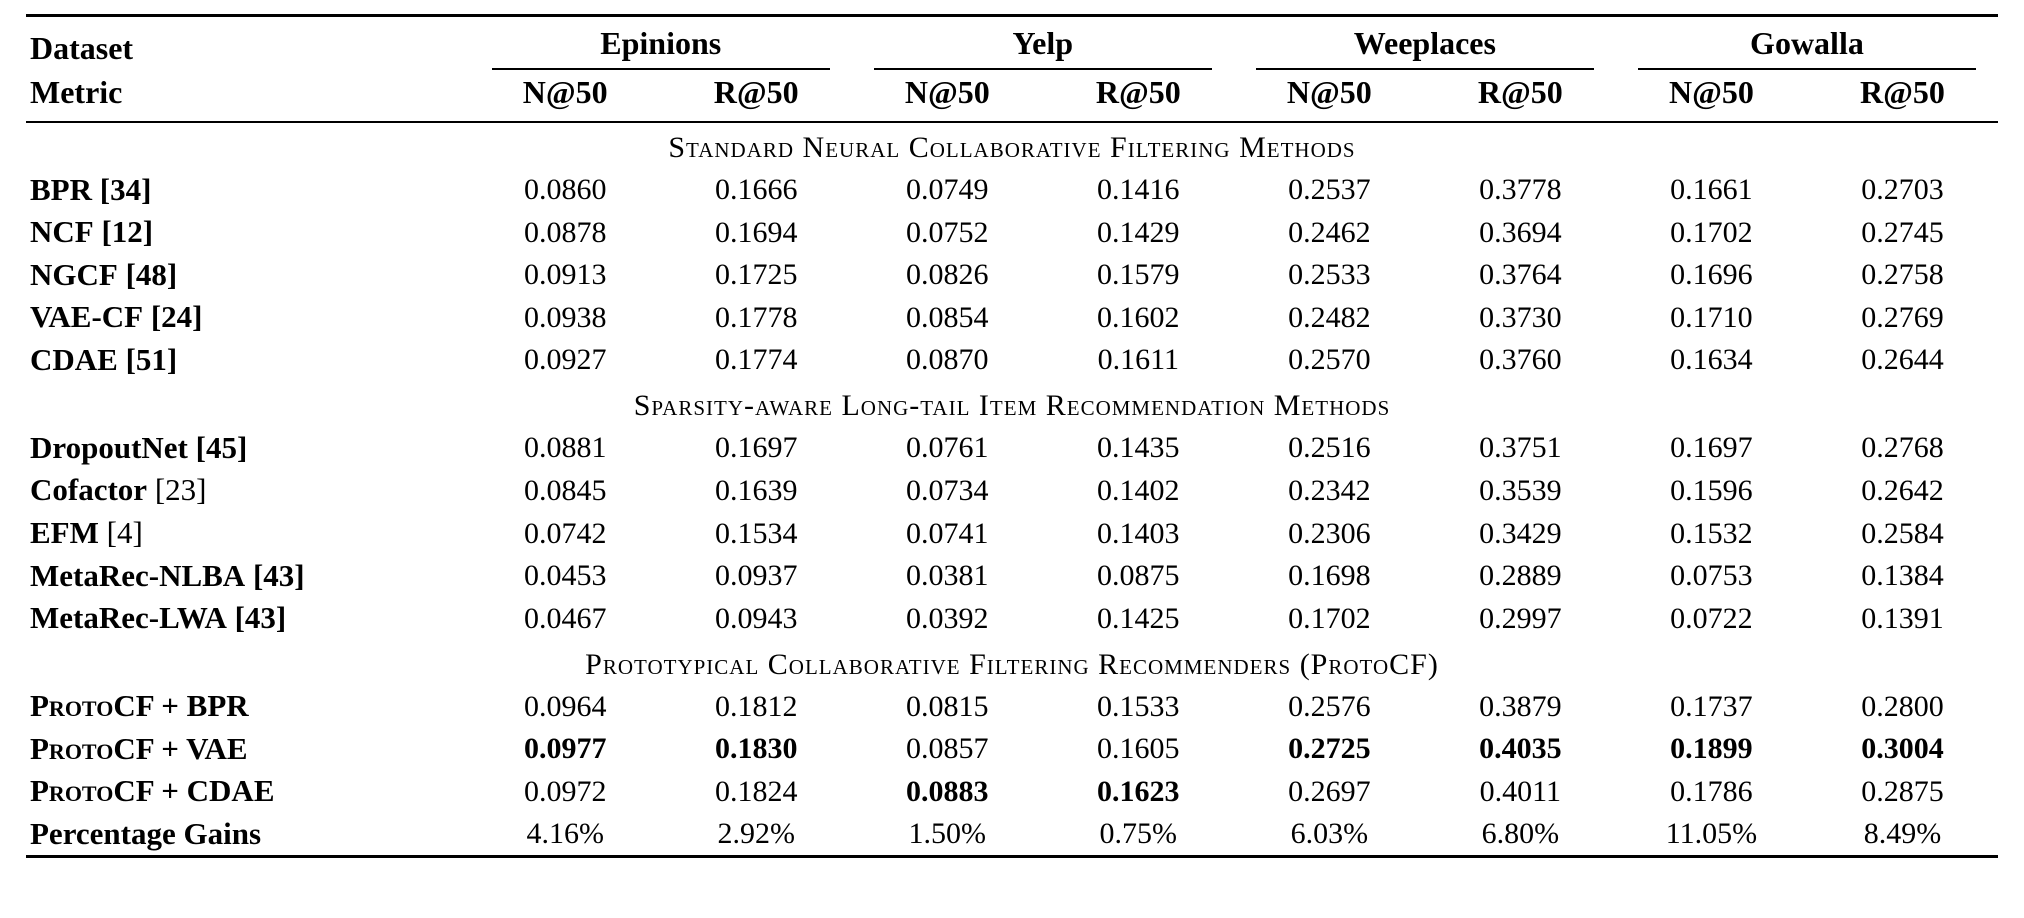  Describe the element at coordinates (1902, 317) in the screenshot. I see `value-cell: 0.2769` at that location.